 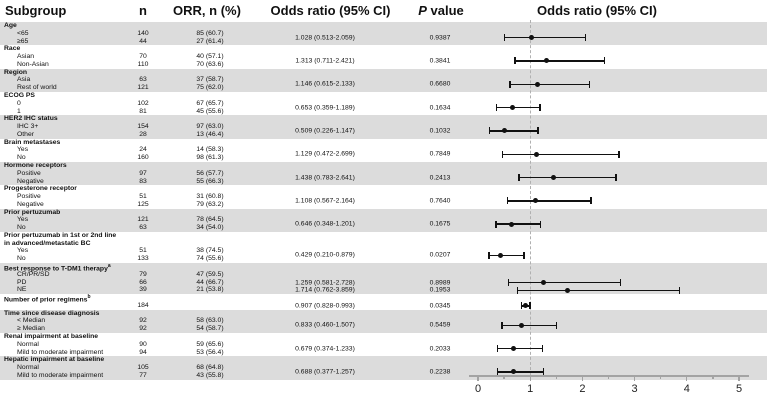 What do you see at coordinates (440, 84) in the screenshot?
I see `p-value: 0.6680` at bounding box center [440, 84].